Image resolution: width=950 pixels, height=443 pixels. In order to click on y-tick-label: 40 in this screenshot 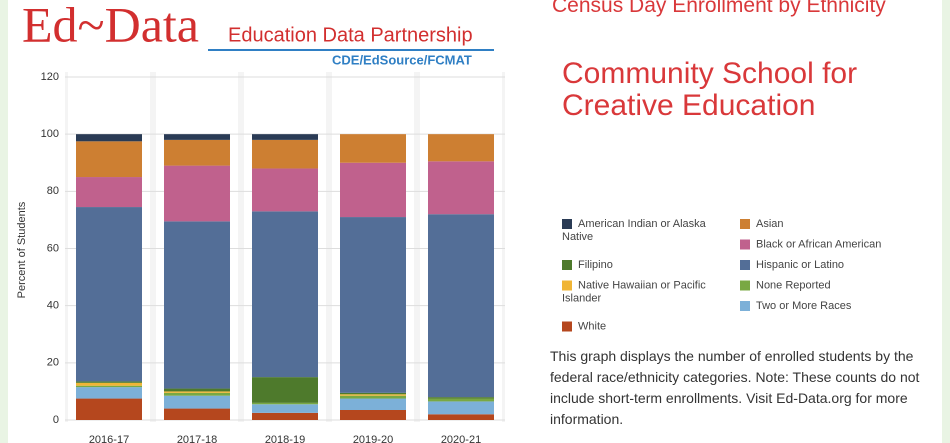, I will do `click(53, 306)`.